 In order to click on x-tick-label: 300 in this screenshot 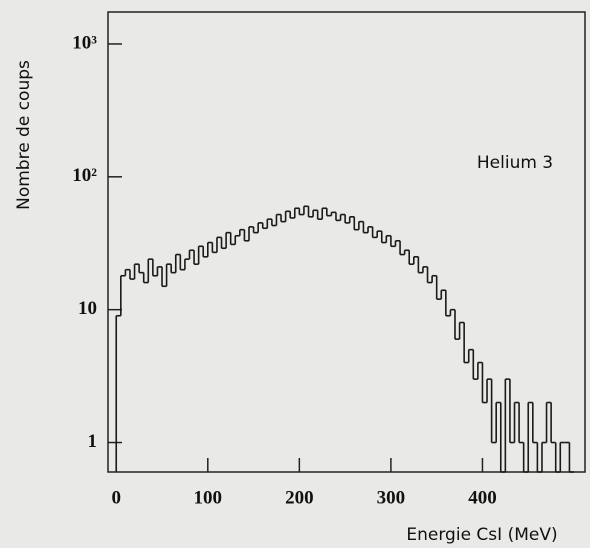, I will do `click(391, 497)`.